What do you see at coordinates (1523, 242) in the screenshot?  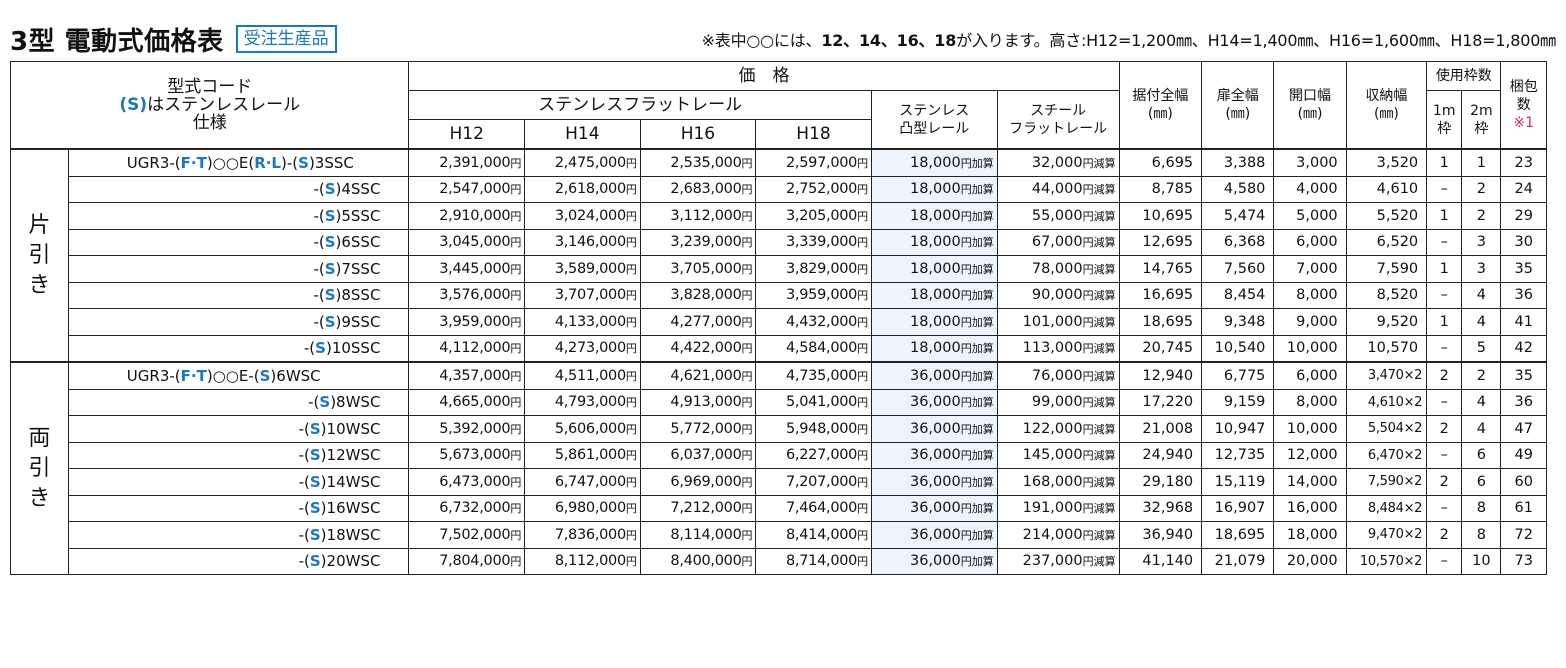 I see `pack-count-cell: 30` at bounding box center [1523, 242].